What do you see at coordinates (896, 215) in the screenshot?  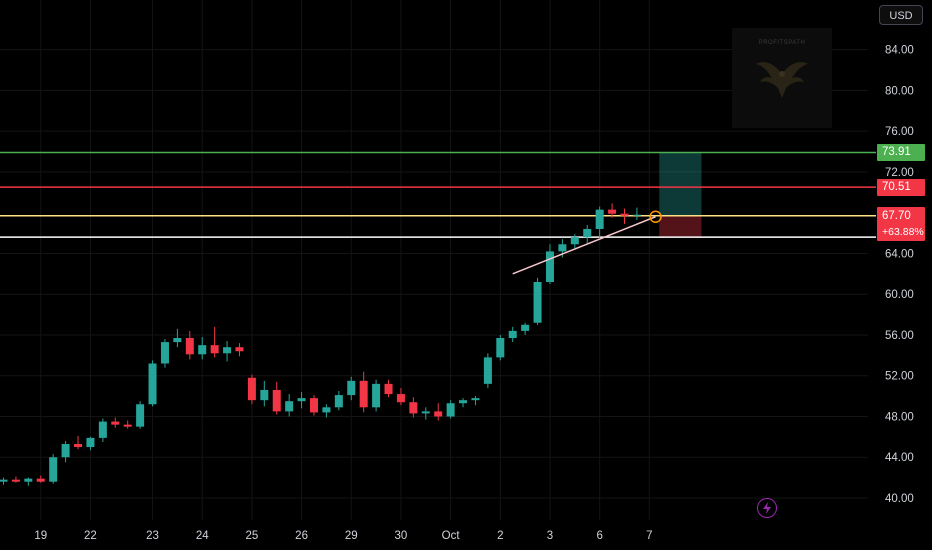 I see `last-price-value: 67.70` at bounding box center [896, 215].